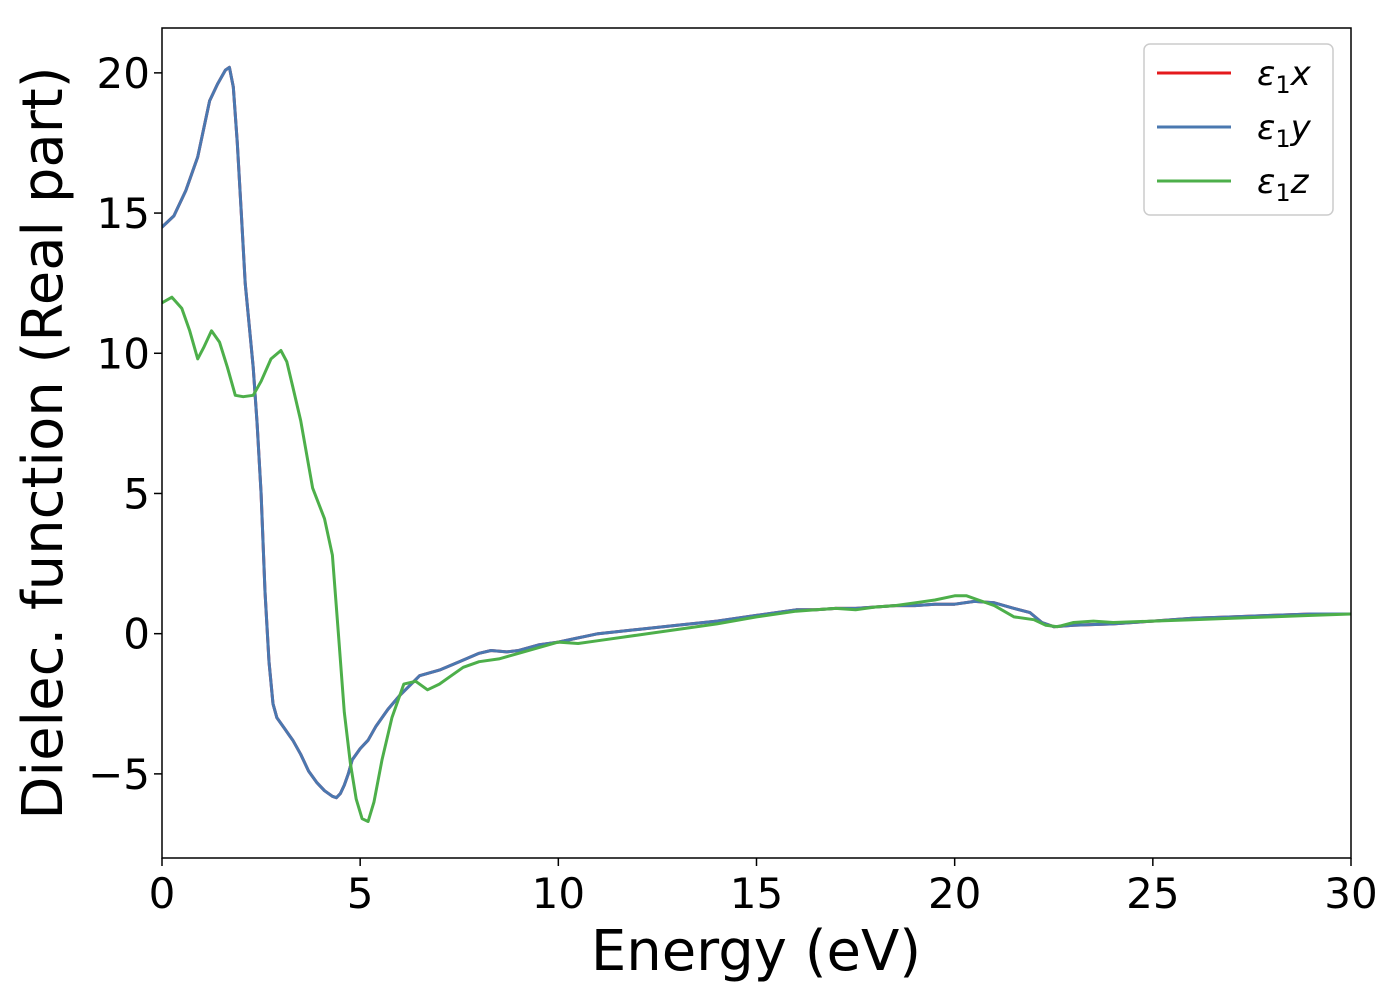  What do you see at coordinates (954, 893) in the screenshot?
I see `x-tick-label: 20` at bounding box center [954, 893].